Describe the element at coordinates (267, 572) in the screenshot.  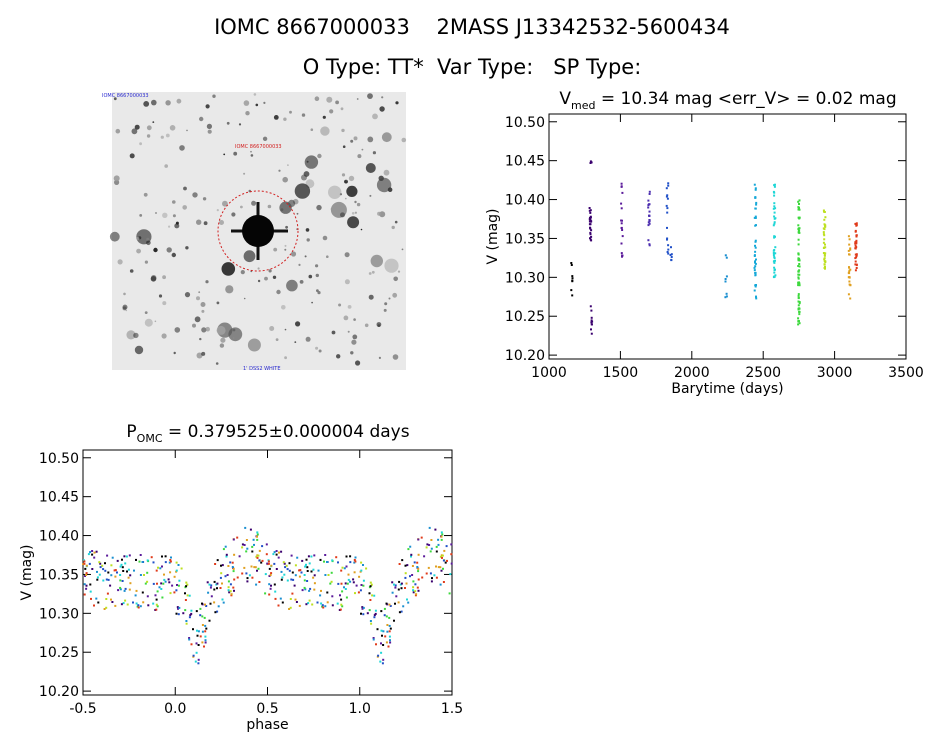
I see `plot-frame` at that location.